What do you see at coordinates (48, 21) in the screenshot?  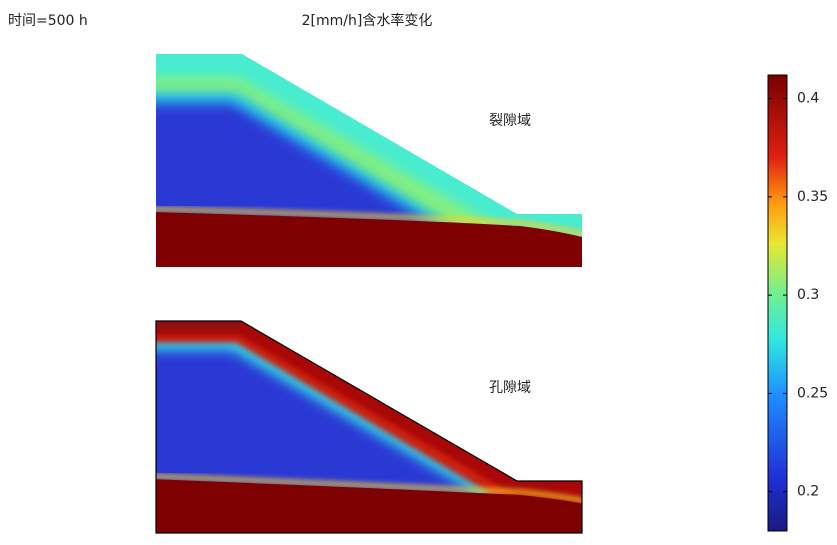 I see `time-label: 时间=500 h` at bounding box center [48, 21].